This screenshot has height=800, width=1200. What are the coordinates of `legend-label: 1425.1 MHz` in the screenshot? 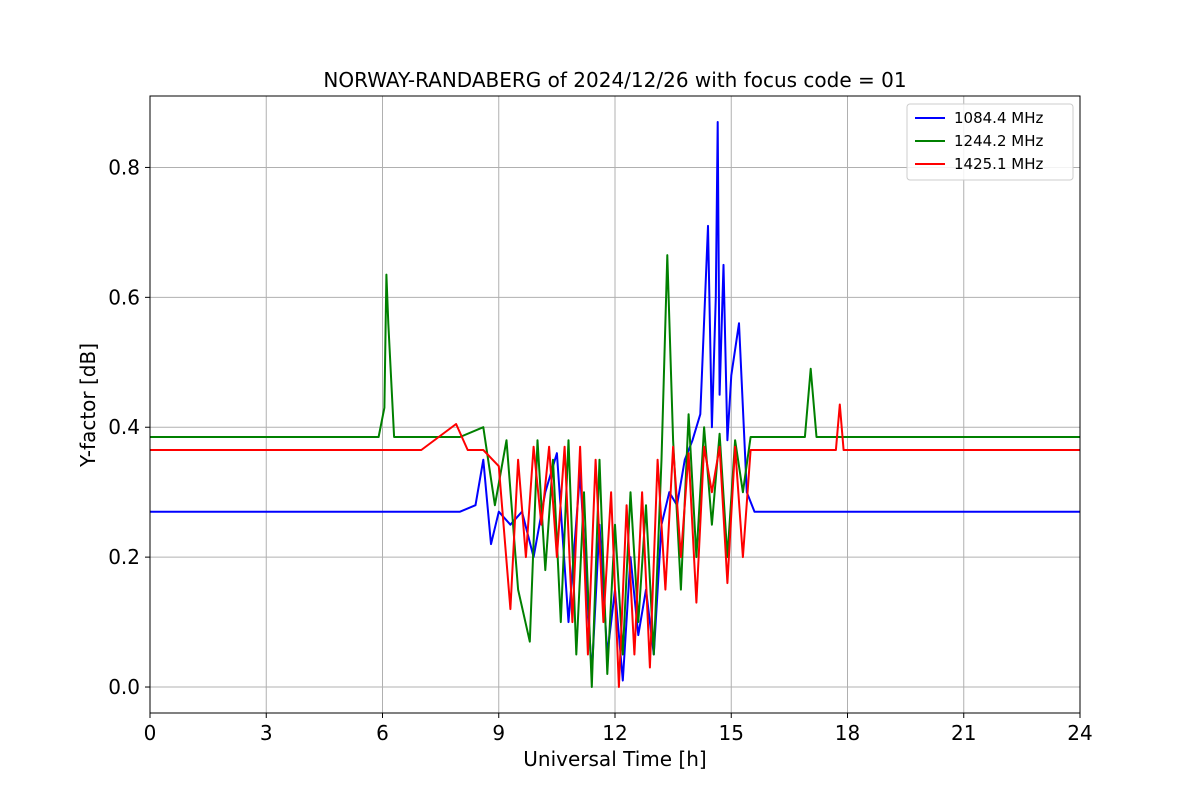 It's located at (998, 164).